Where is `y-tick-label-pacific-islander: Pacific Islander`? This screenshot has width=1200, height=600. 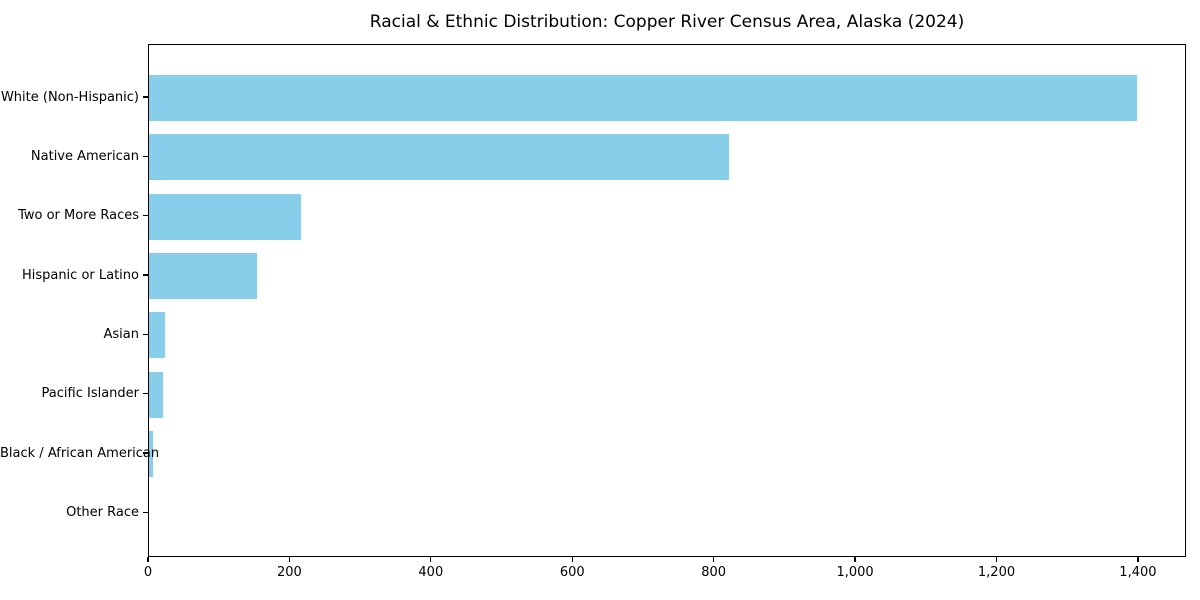 y-tick-label-pacific-islander: Pacific Islander is located at coordinates (90, 394).